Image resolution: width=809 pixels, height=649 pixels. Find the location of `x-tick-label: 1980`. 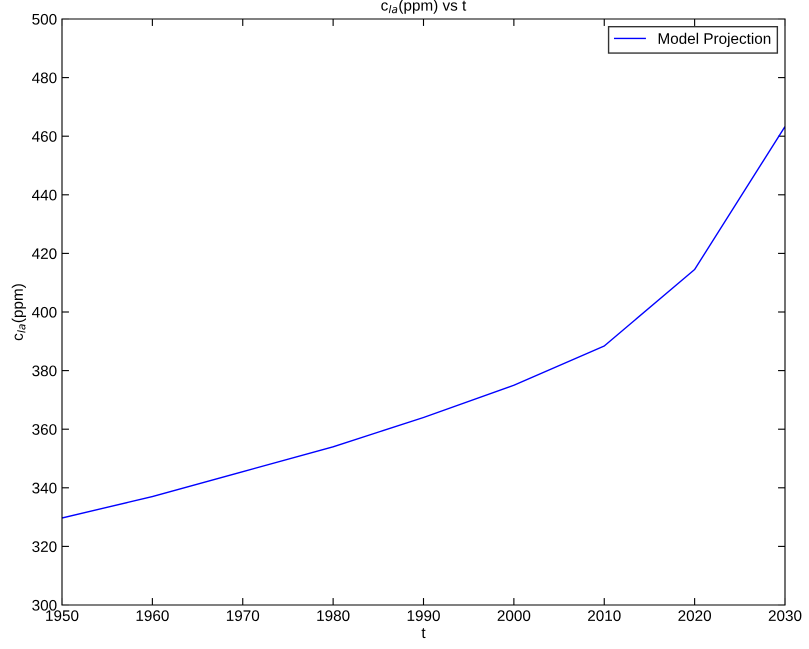

x-tick-label: 1980 is located at coordinates (333, 616).